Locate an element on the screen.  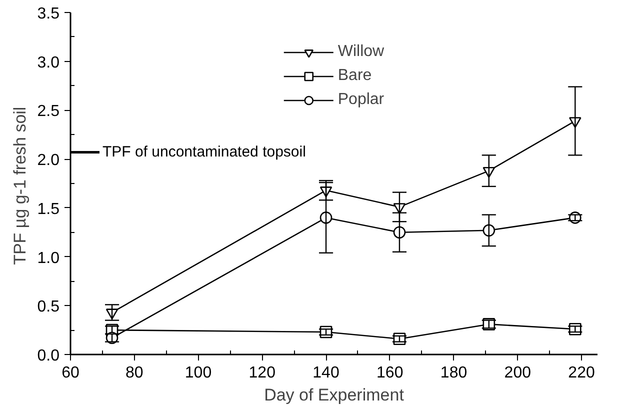
y-tick-label: 2.5 is located at coordinates (48, 111).